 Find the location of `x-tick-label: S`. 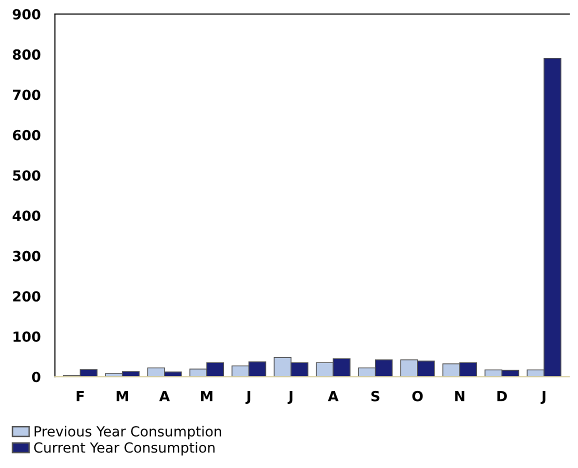

x-tick-label: S is located at coordinates (375, 396).